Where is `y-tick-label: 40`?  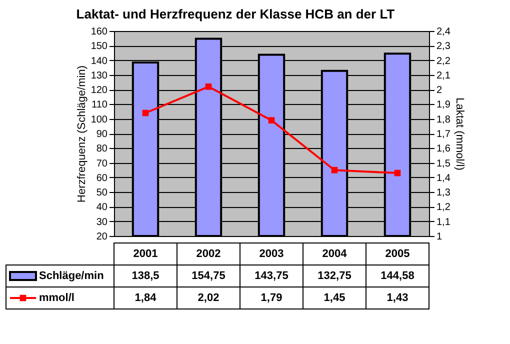 y-tick-label: 40 is located at coordinates (102, 208).